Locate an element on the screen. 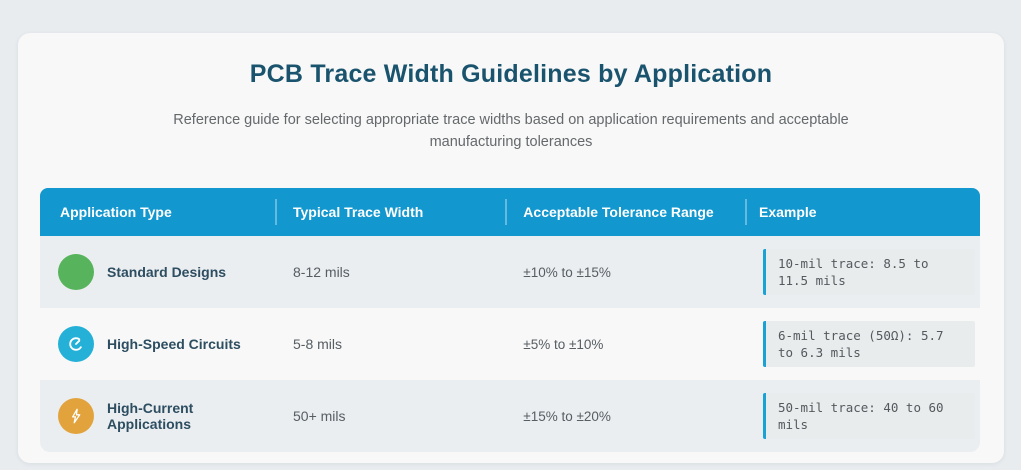  application-label: High-Current Applications is located at coordinates (150, 416).